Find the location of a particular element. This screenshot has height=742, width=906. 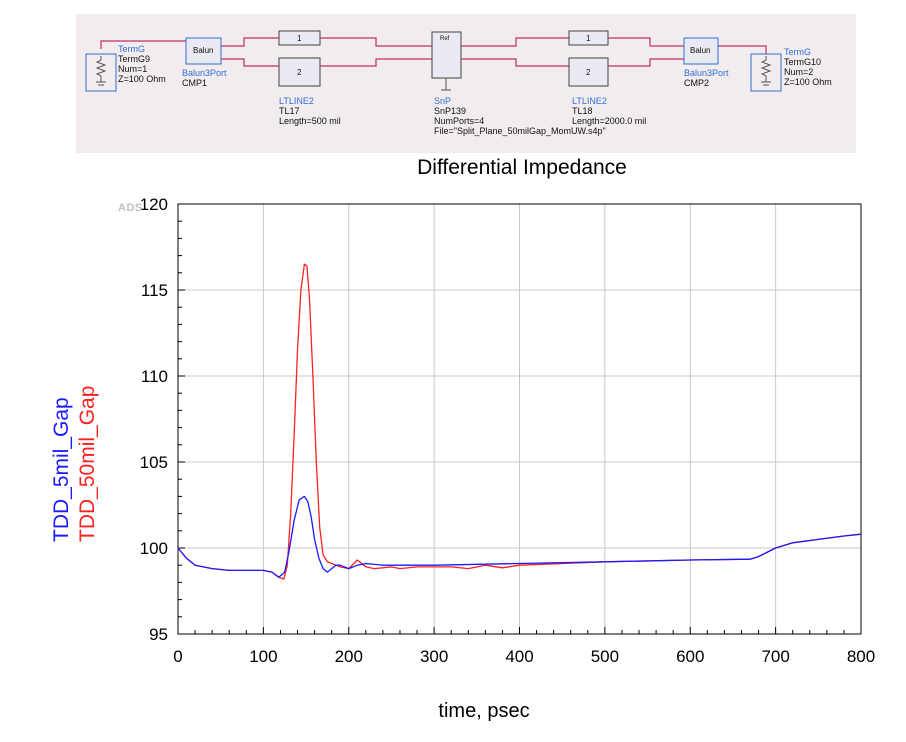

snp-name: SnP139 is located at coordinates (450, 111).